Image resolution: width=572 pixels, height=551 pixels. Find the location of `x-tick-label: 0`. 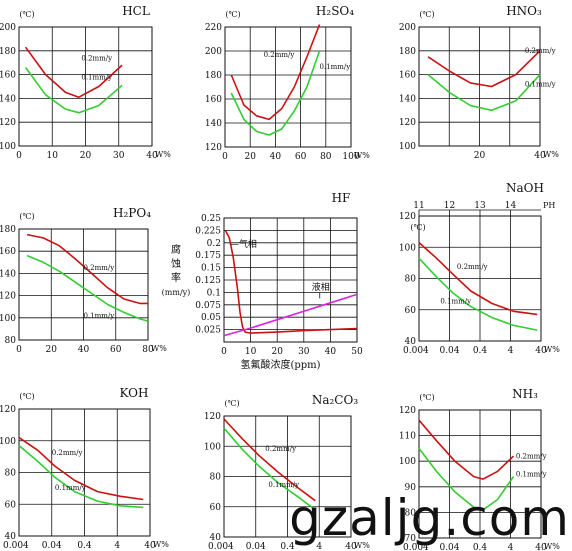

x-tick-label: 0 is located at coordinates (19, 156).